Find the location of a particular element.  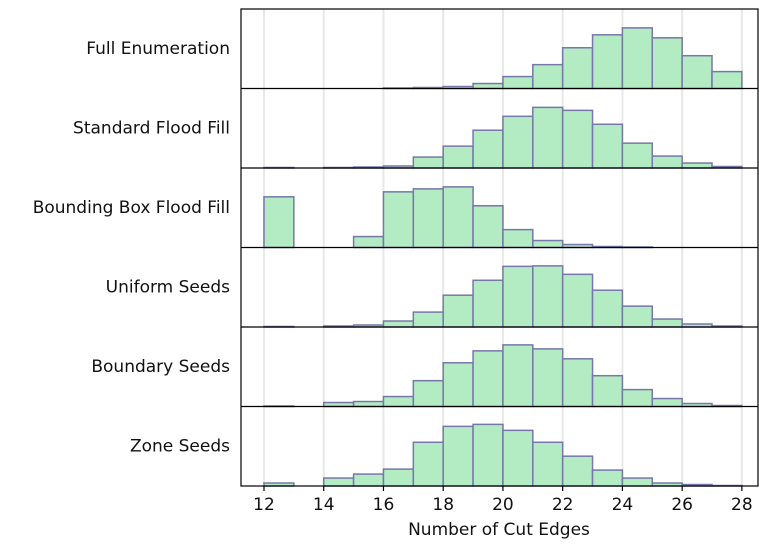

panel-label: Full Enumeration is located at coordinates (158, 49).